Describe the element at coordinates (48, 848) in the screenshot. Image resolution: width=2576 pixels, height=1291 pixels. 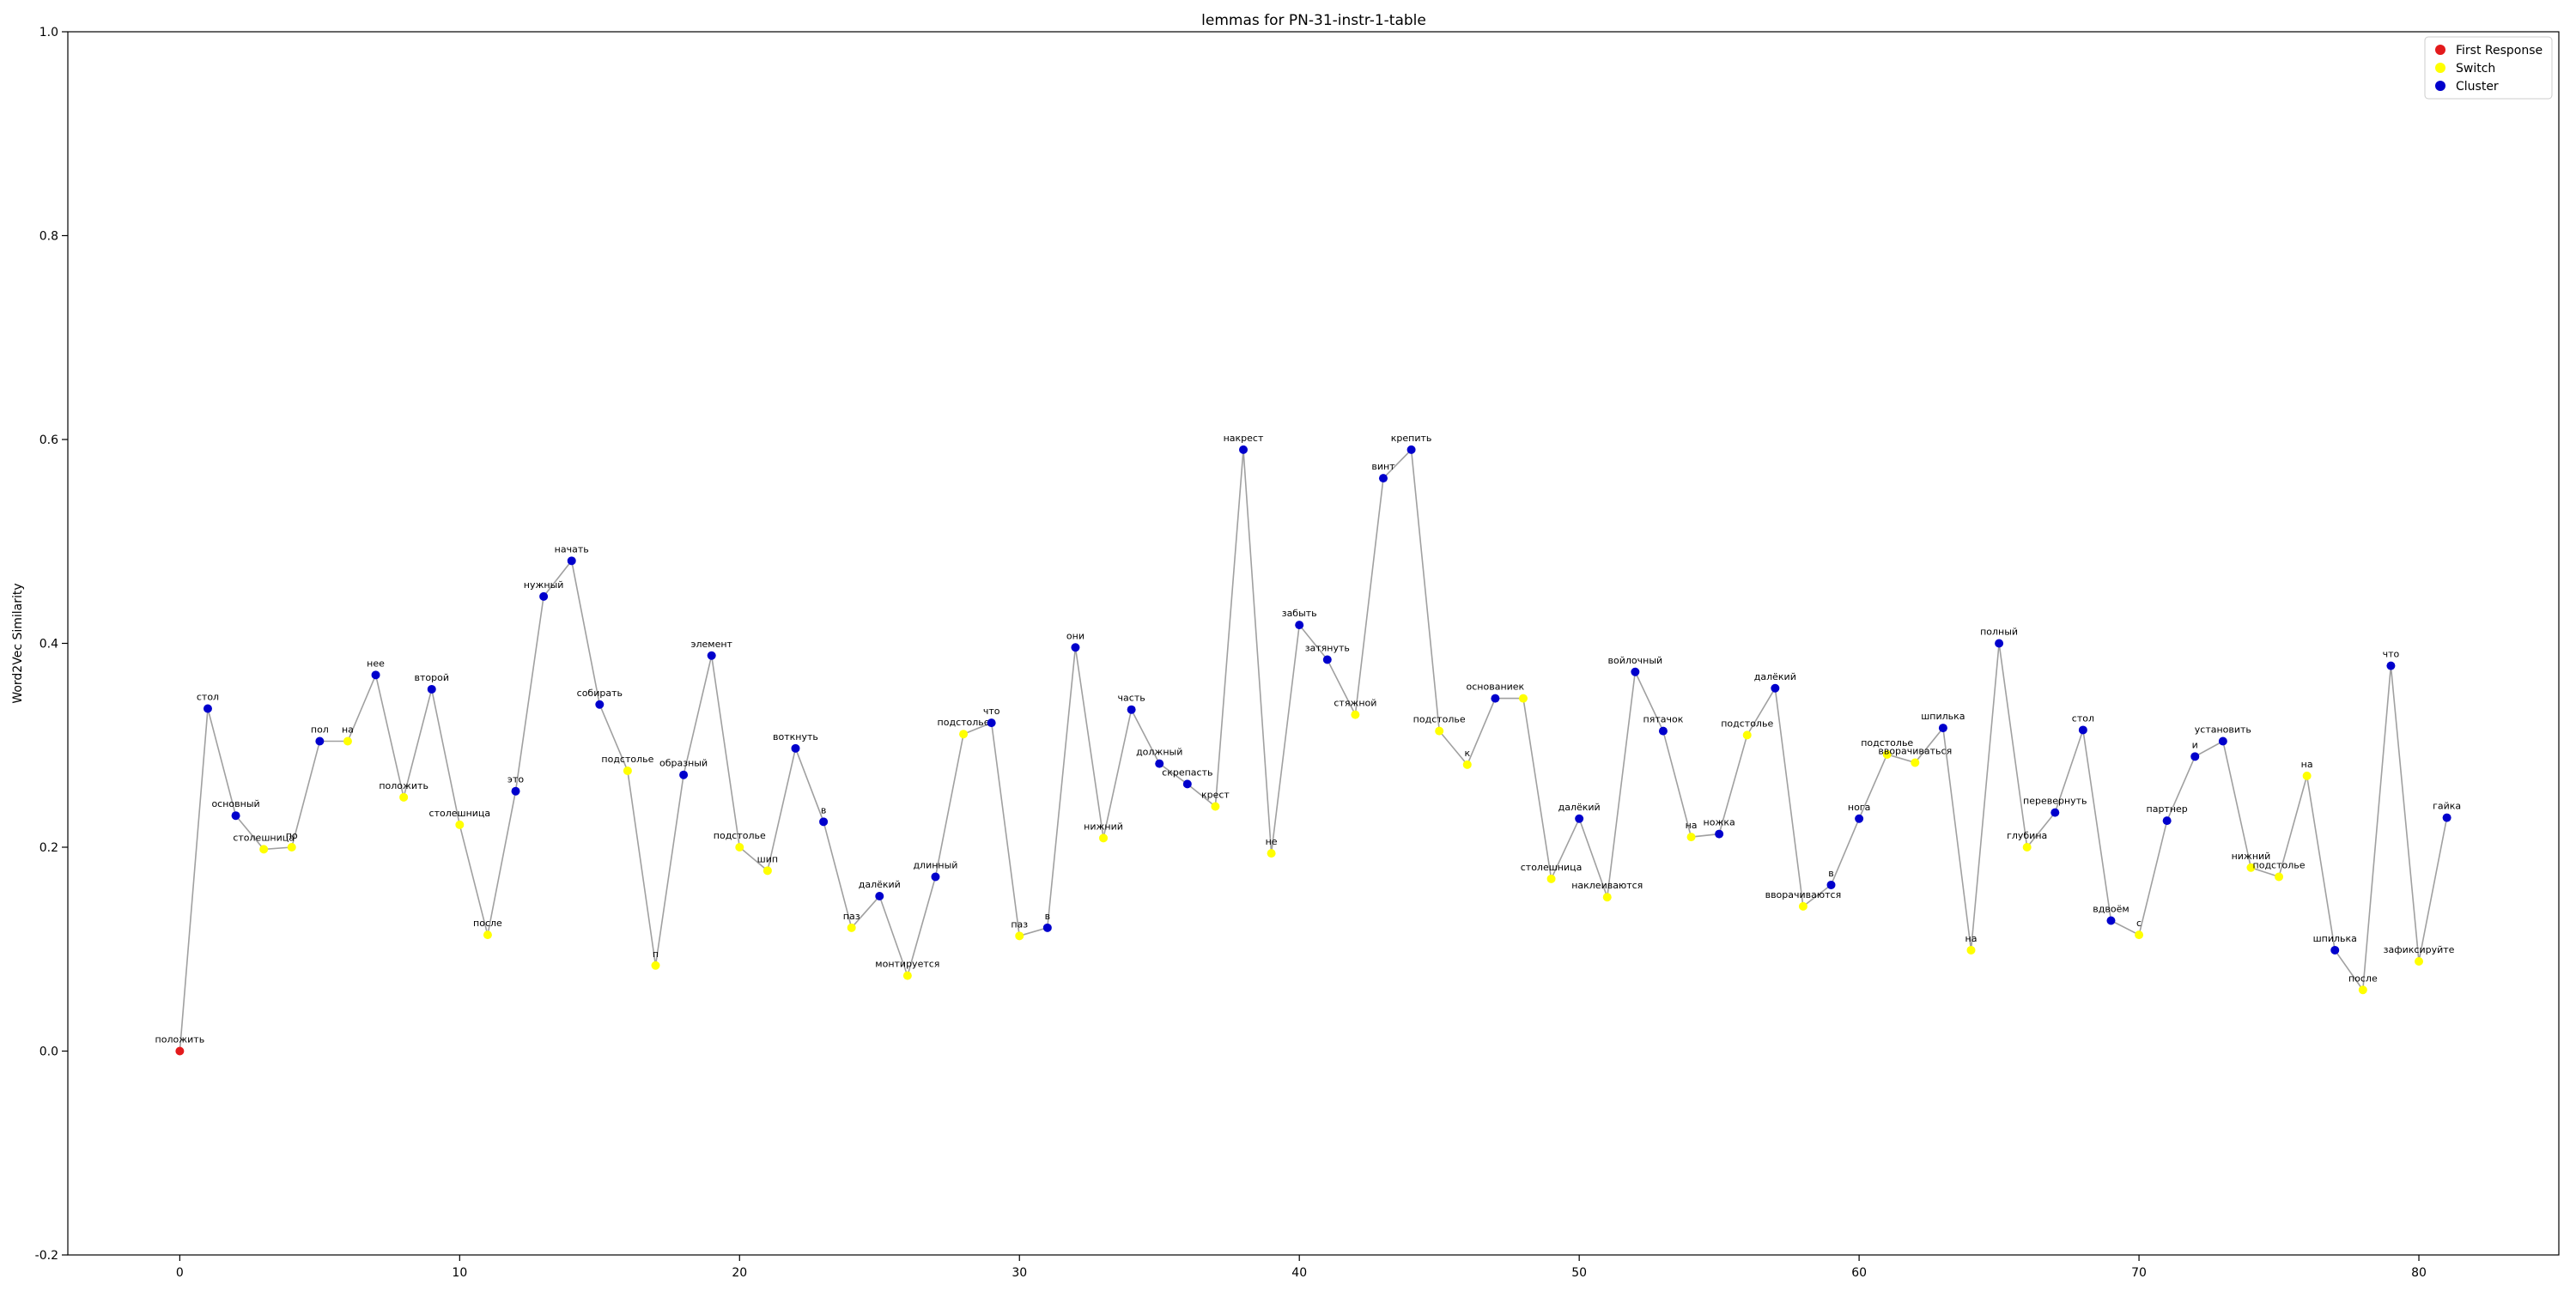
I see `y-tick-label: 0.2` at that location.